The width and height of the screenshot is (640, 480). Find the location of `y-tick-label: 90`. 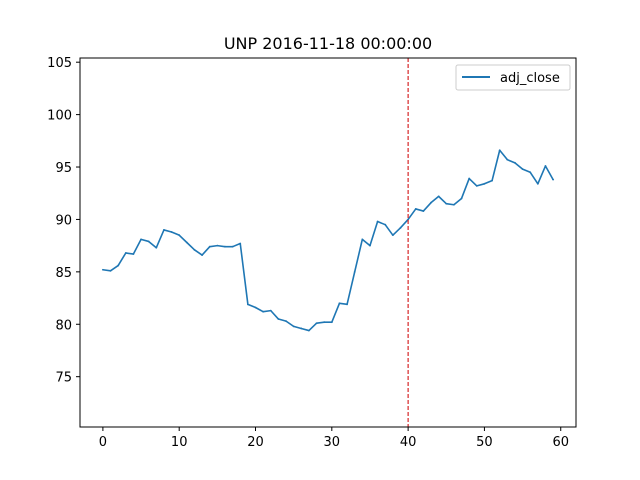

y-tick-label: 90 is located at coordinates (63, 220).